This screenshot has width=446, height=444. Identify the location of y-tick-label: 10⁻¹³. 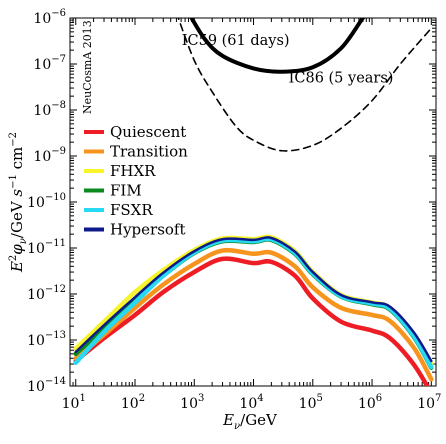
(46, 339).